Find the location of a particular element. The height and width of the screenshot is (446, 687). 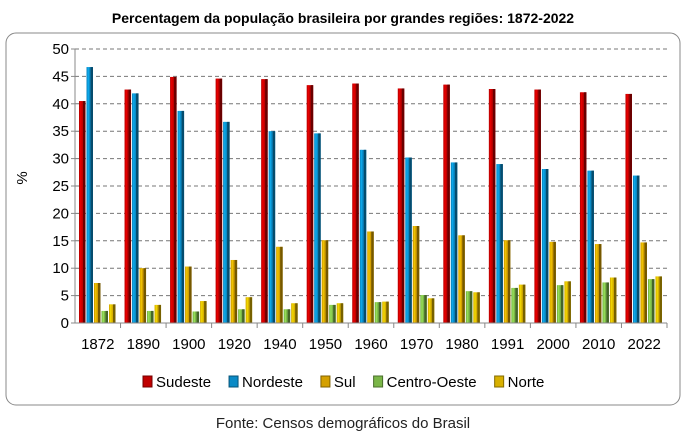

x-tick-label: 1960 is located at coordinates (370, 344).